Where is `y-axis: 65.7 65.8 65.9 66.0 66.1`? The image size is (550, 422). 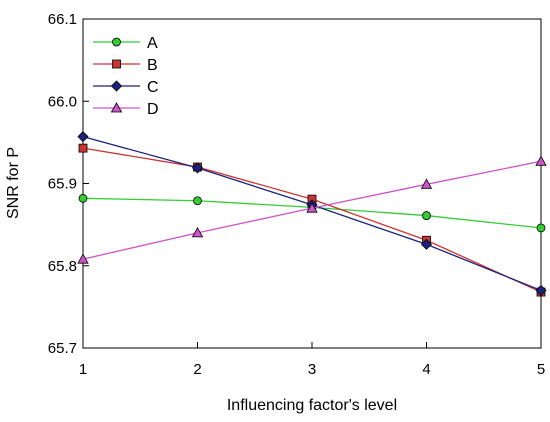
y-axis: 65.7 65.8 65.9 66.0 66.1 is located at coordinates (68, 184).